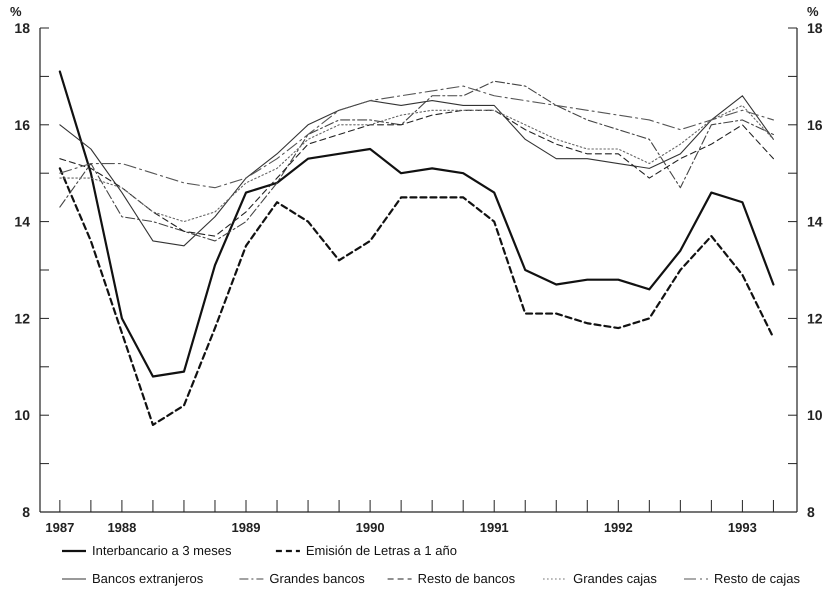  I want to click on legend-label: Emisión de Letras a 1 año, so click(381, 550).